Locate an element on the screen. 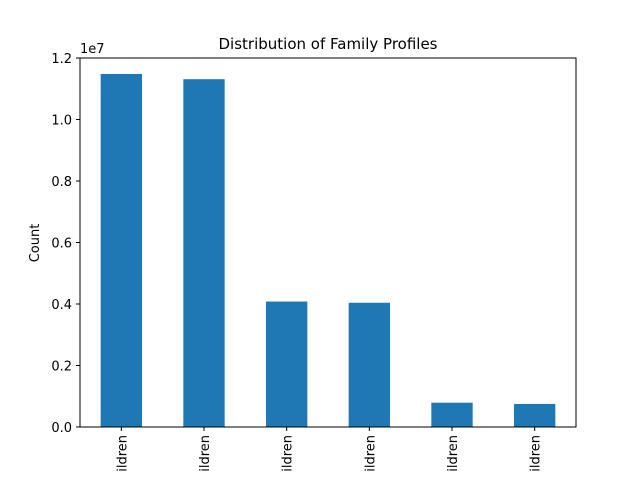 The height and width of the screenshot is (480, 640). y-axis-offset-label: 1e7 is located at coordinates (92, 49).